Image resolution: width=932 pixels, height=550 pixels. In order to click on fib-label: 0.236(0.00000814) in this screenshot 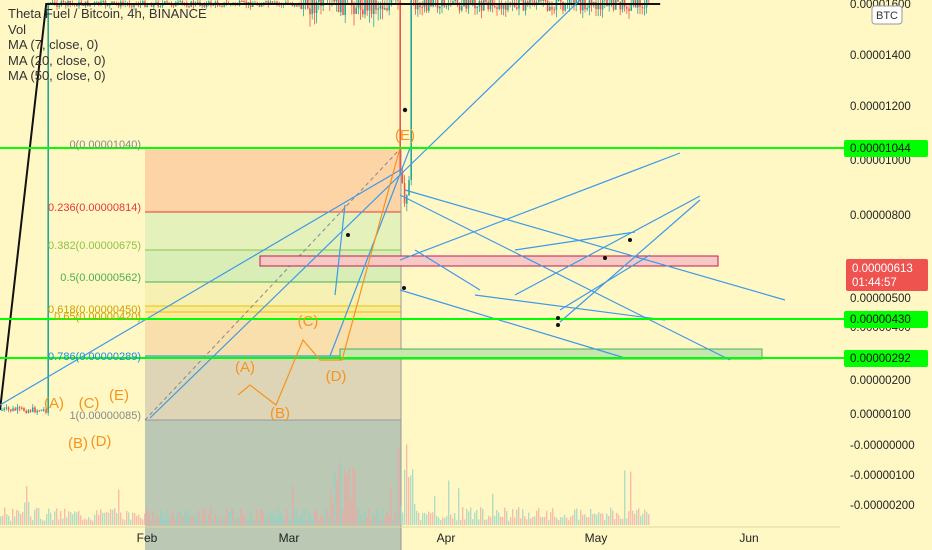, I will do `click(94, 208)`.